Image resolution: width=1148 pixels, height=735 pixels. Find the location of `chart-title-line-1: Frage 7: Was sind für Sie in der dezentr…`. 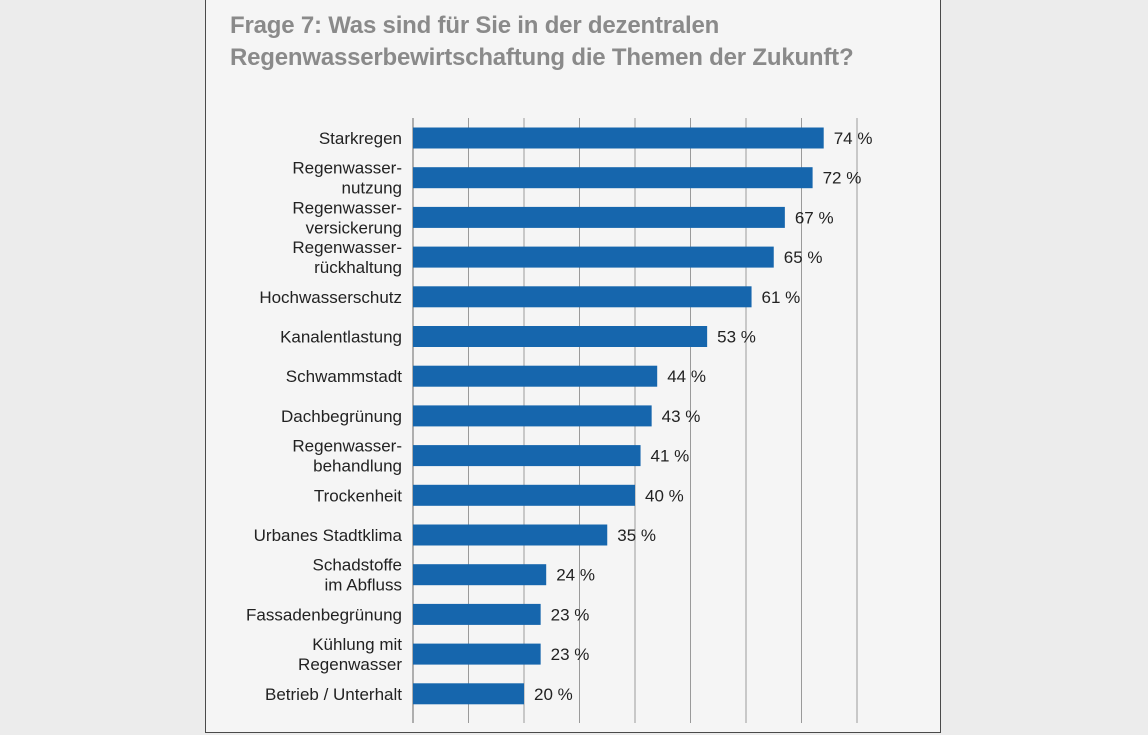

chart-title-line-1: Frage 7: Was sind für Sie in der dezentr… is located at coordinates (475, 25).